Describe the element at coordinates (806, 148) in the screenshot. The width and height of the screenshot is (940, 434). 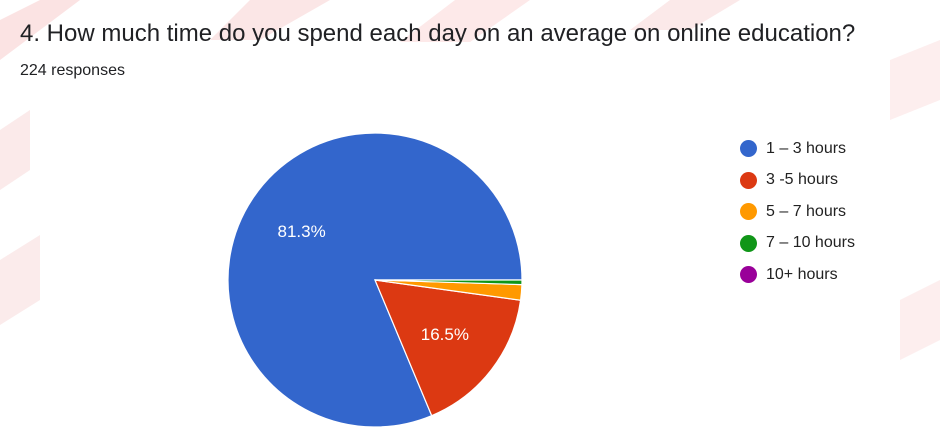
I see `legend-label: 1 – 3 hours` at that location.